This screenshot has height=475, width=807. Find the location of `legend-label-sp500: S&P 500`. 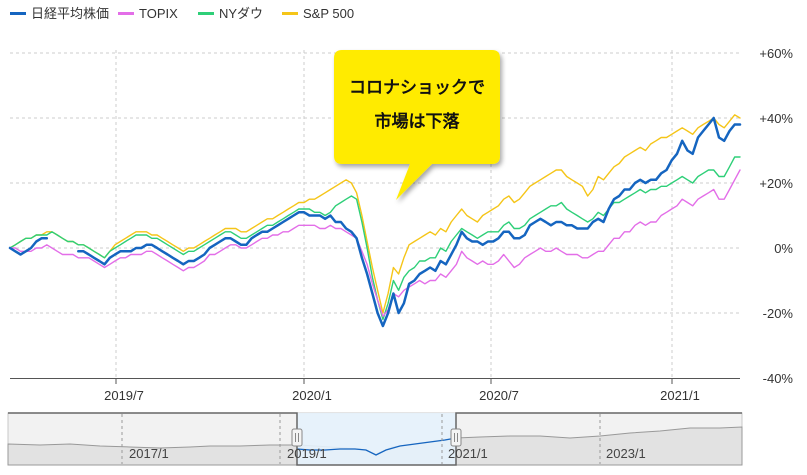

legend-label-sp500: S&P 500 is located at coordinates (328, 13).